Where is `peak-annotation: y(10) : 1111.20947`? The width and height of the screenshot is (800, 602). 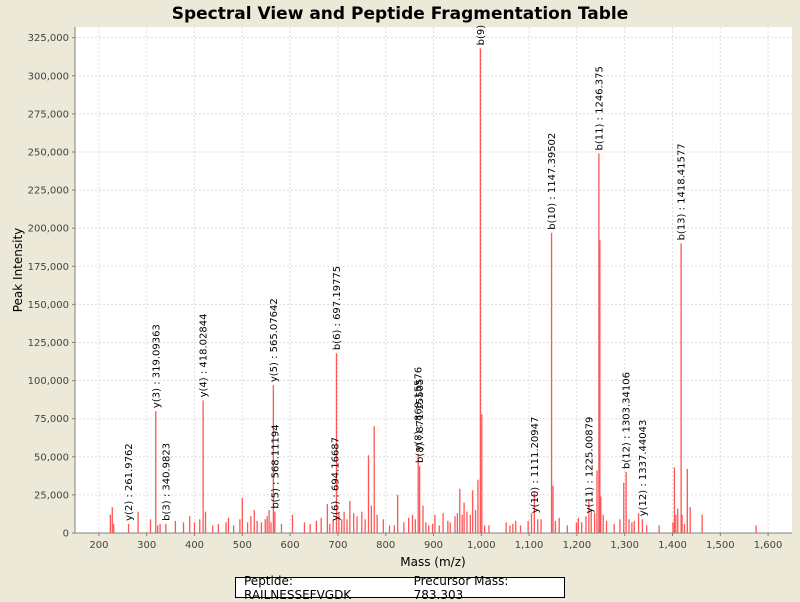
peak-annotation: y(10) : 1111.20947 is located at coordinates (535, 465).